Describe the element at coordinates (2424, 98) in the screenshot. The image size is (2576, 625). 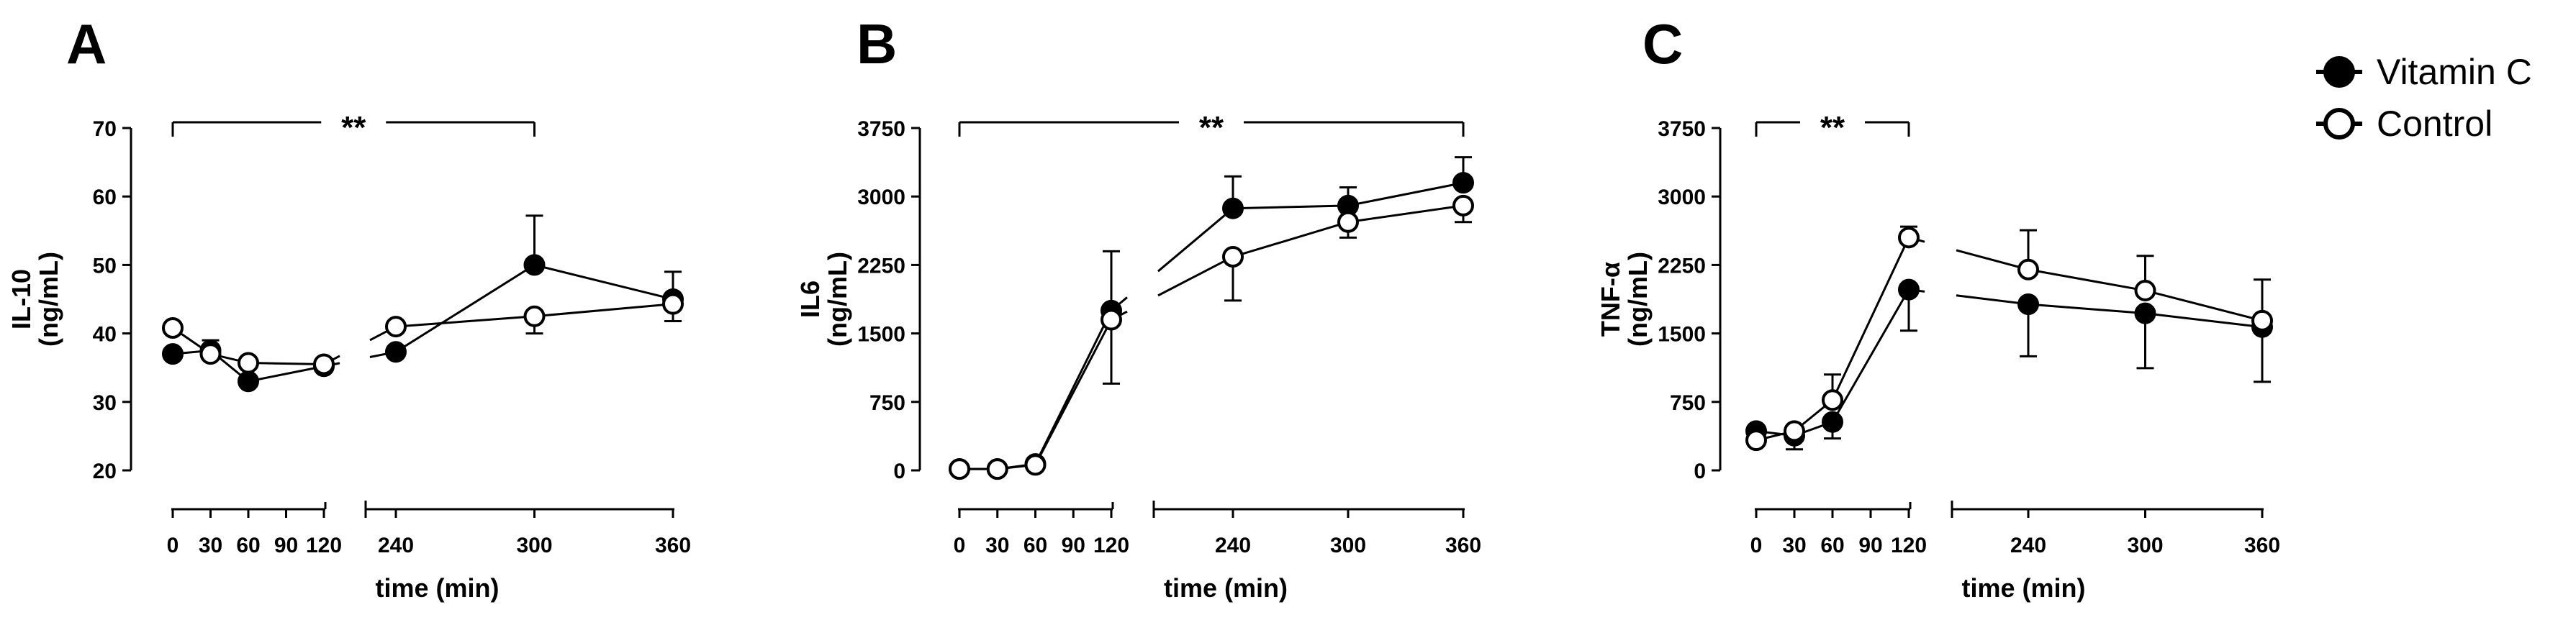
I see `legend: Vitamin C Control` at that location.